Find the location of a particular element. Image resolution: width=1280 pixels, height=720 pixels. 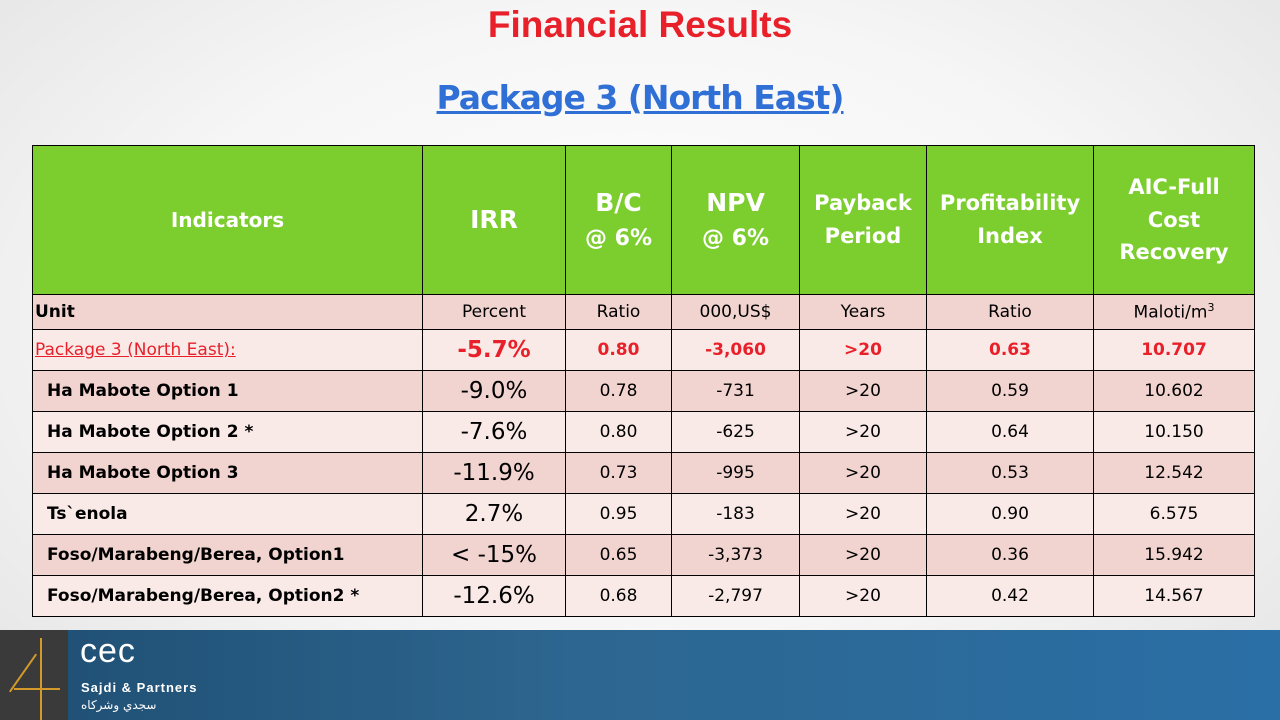

unit-bc: Ratio is located at coordinates (618, 312).